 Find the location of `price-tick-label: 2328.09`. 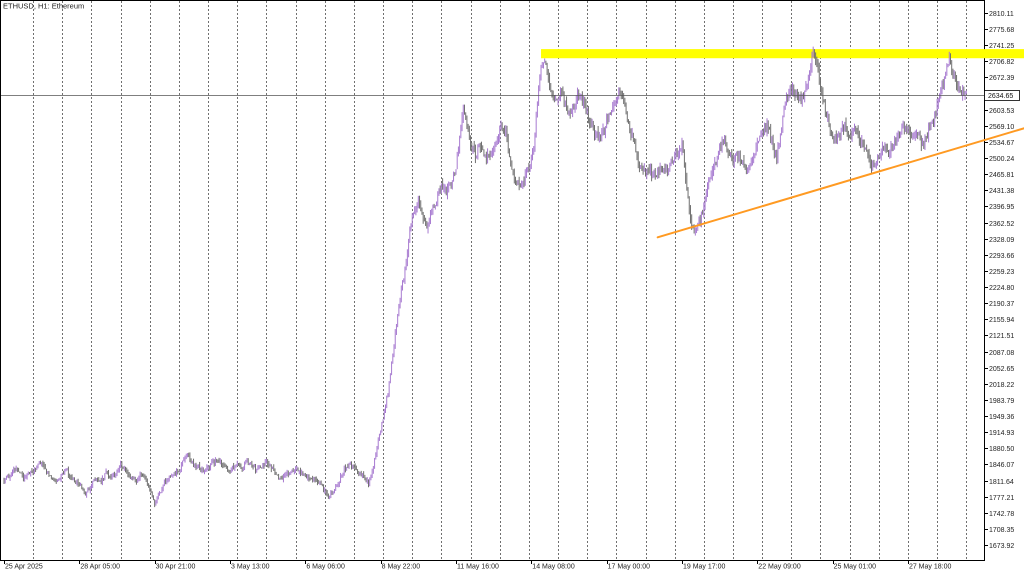

price-tick-label: 2328.09 is located at coordinates (1001, 240).